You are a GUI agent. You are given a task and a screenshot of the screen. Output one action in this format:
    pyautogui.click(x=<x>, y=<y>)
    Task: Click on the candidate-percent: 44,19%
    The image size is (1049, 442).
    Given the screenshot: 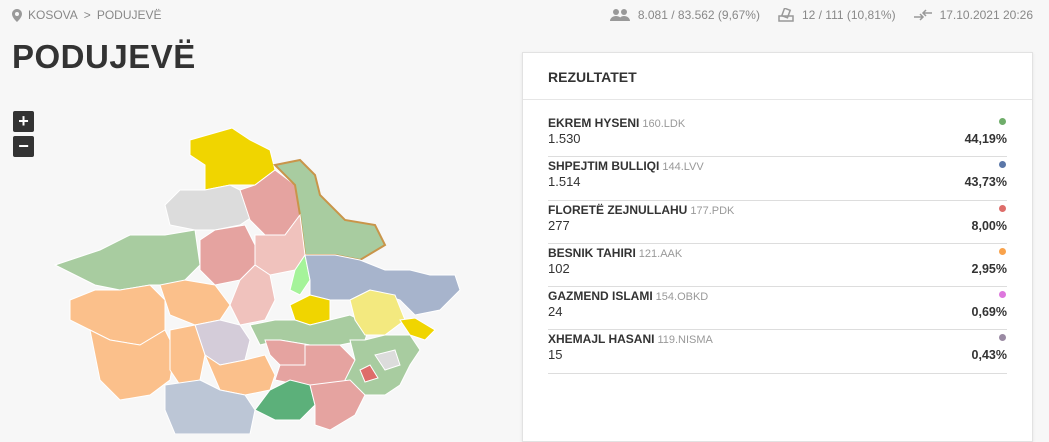 What is the action you would take?
    pyautogui.click(x=985, y=139)
    